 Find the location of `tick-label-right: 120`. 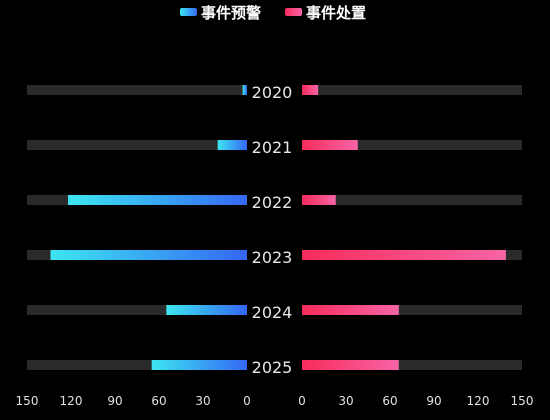

tick-label-right: 120 is located at coordinates (478, 401).